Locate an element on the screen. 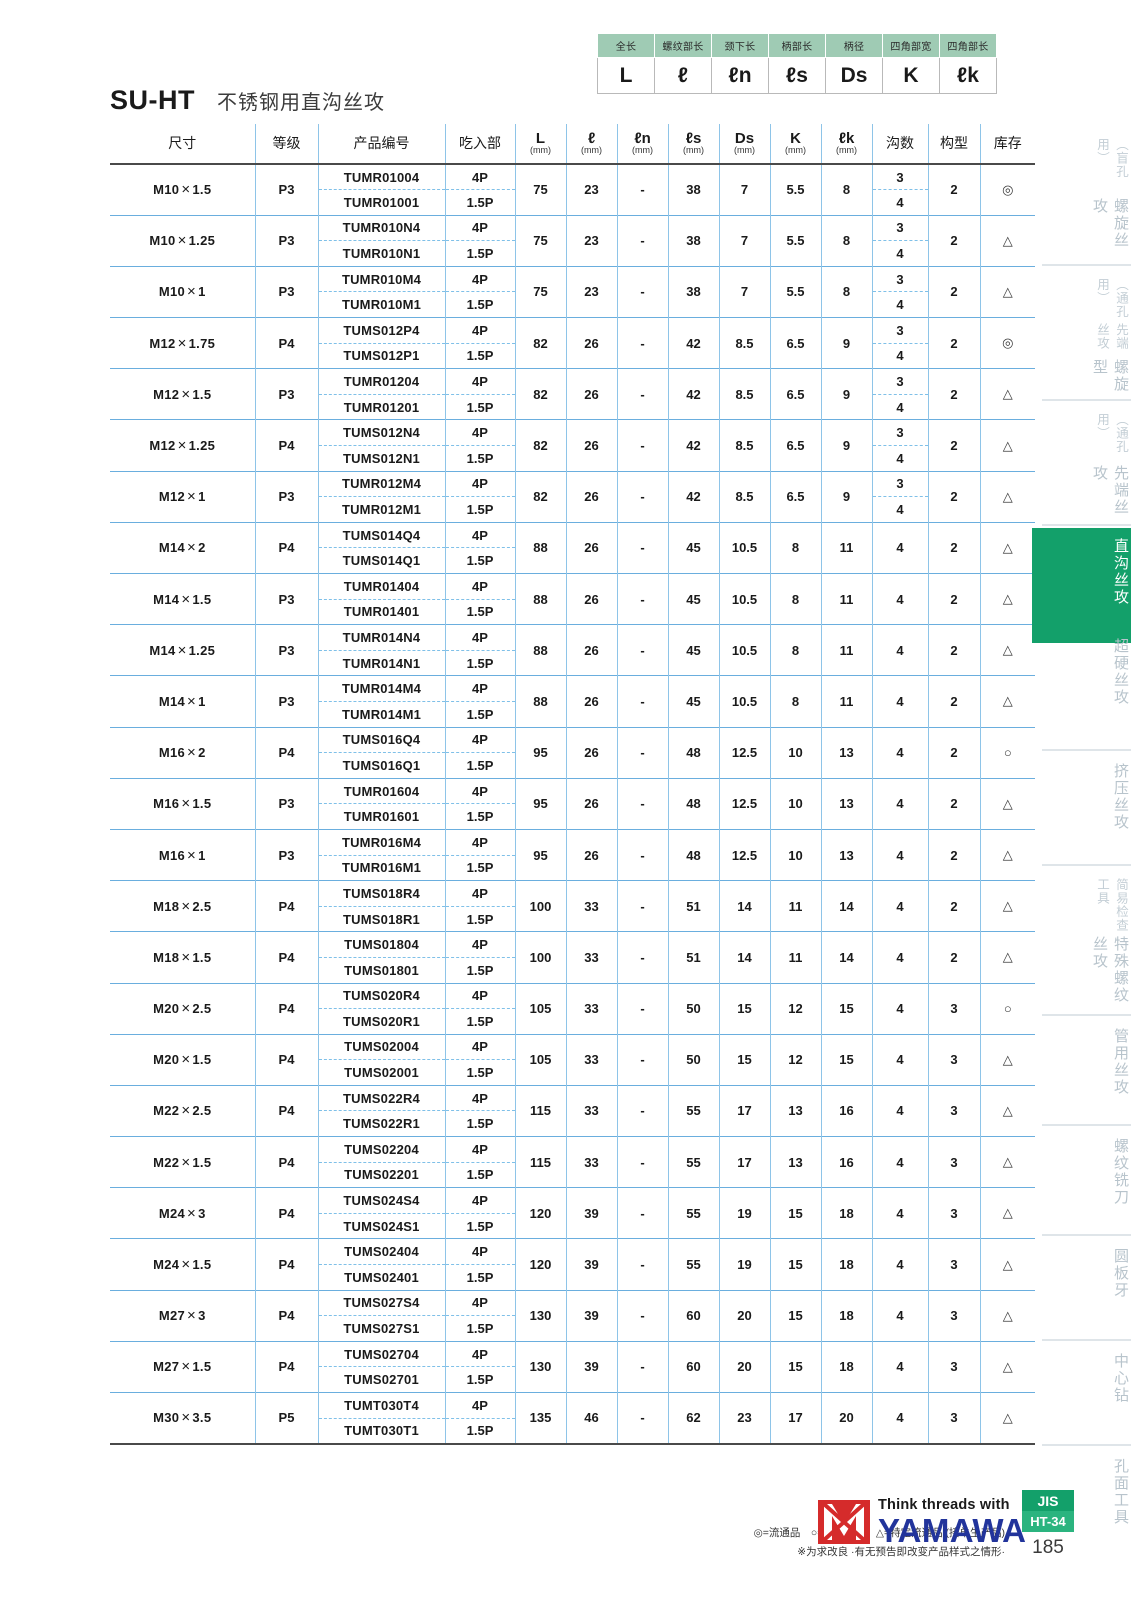 This screenshot has width=1131, height=1600. table-row: TUMS024S1 1.5P is located at coordinates (572, 1226).